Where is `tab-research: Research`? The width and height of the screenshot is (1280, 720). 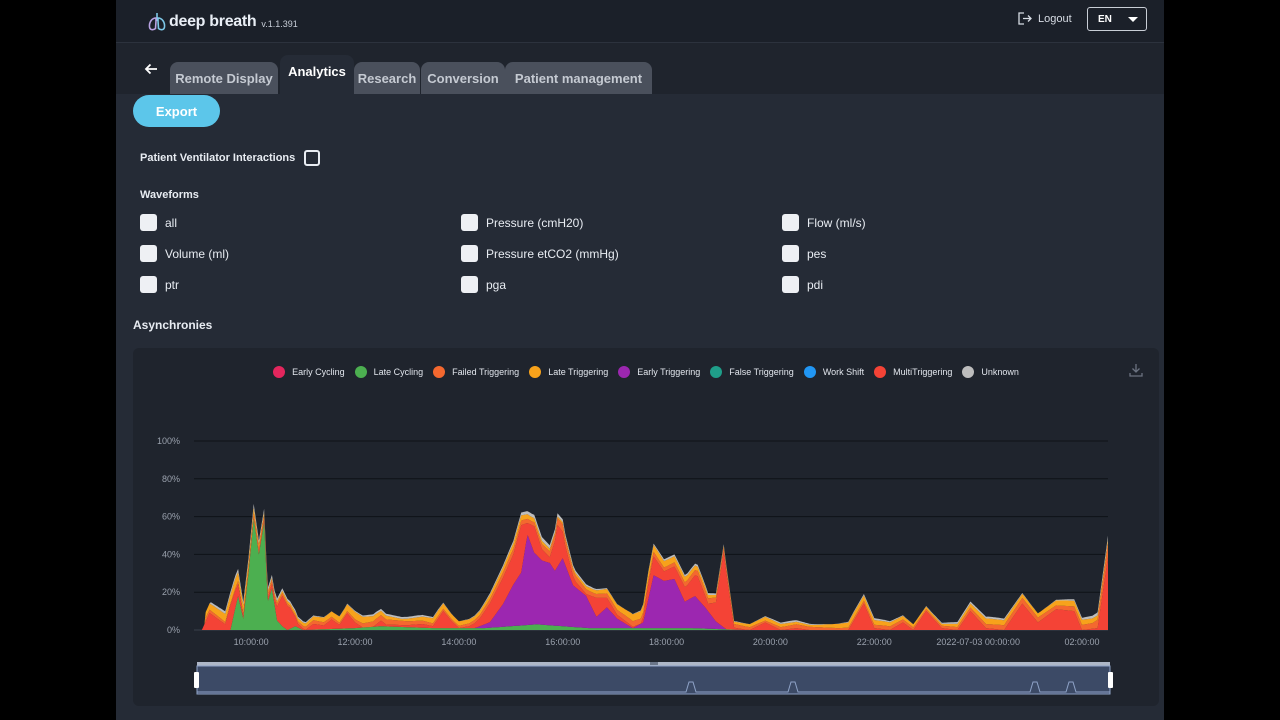
tab-research: Research is located at coordinates (387, 78).